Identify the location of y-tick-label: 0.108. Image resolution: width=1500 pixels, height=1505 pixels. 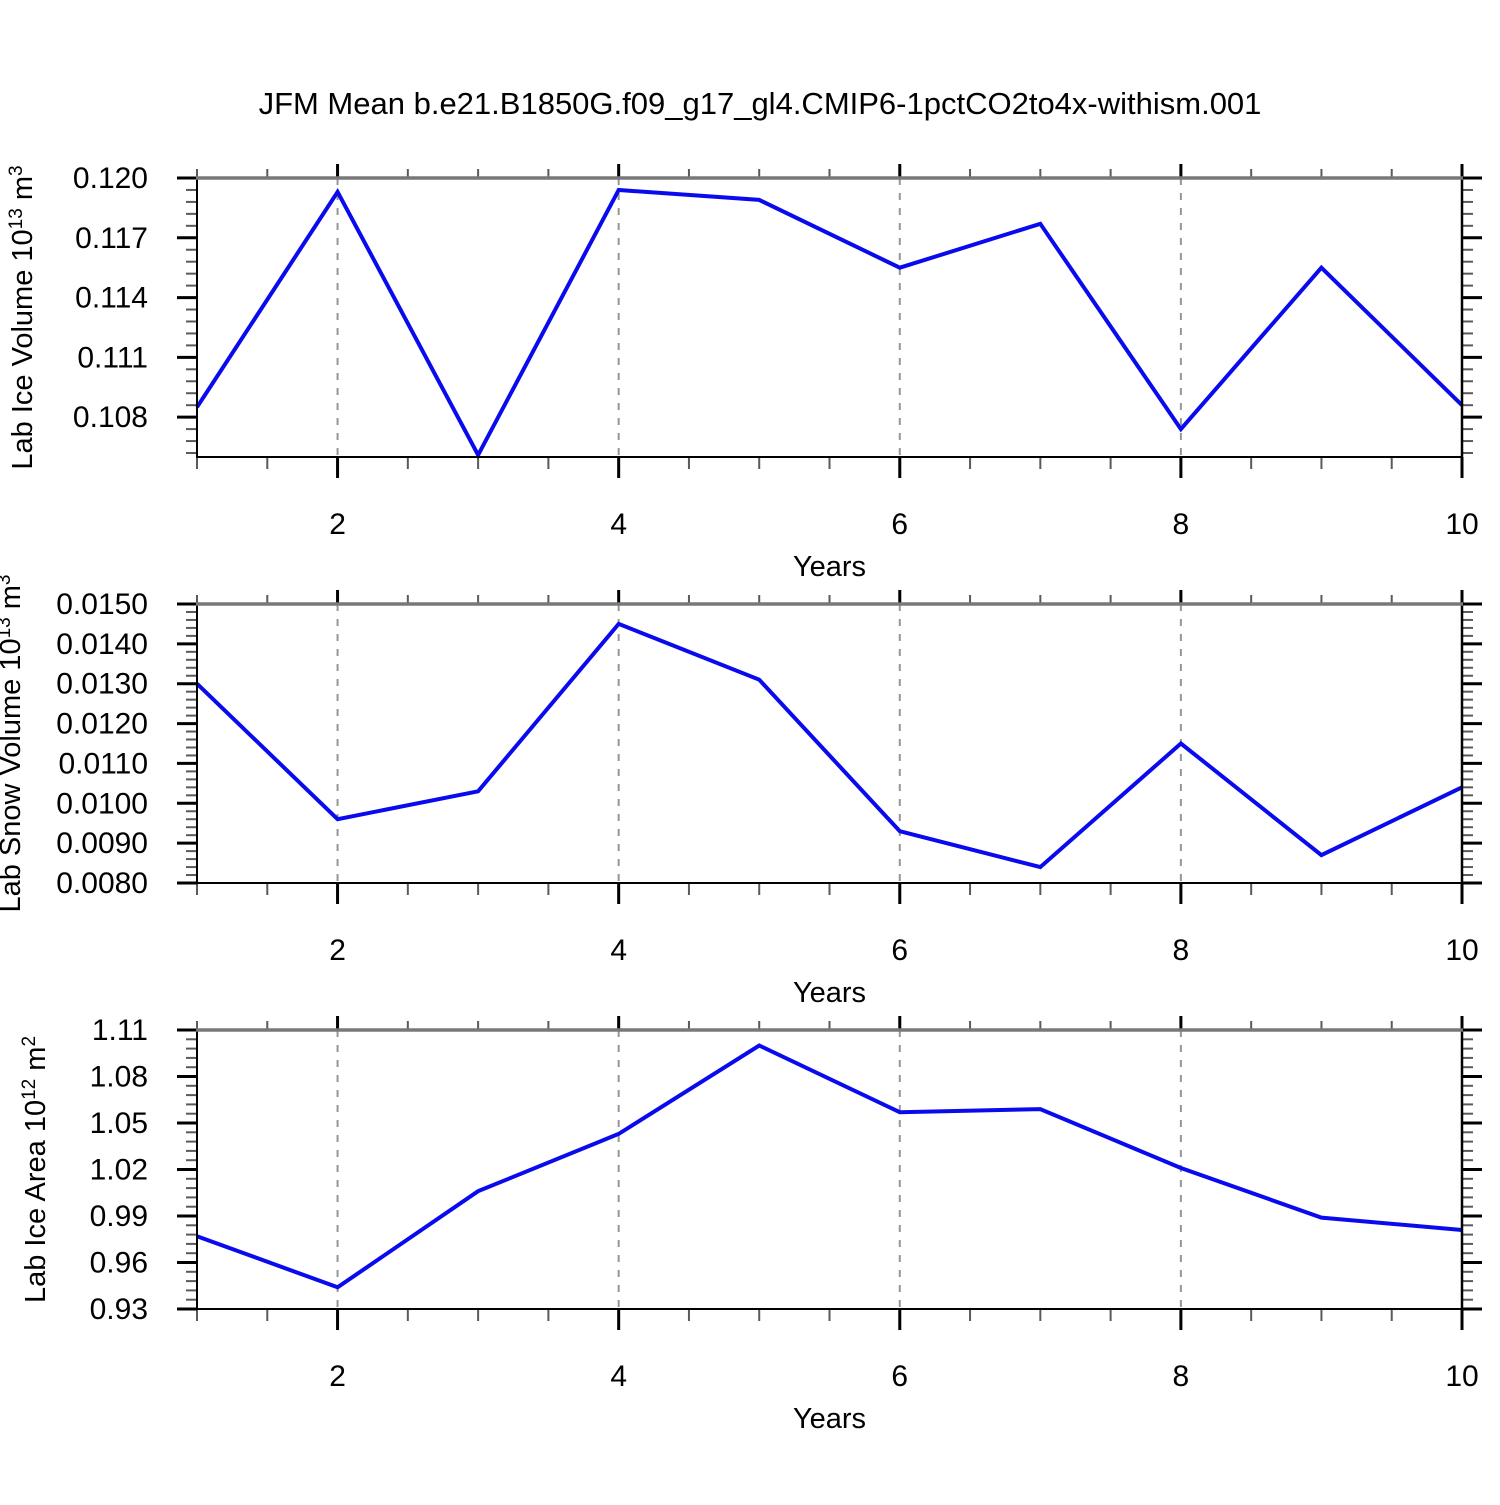
(110, 417).